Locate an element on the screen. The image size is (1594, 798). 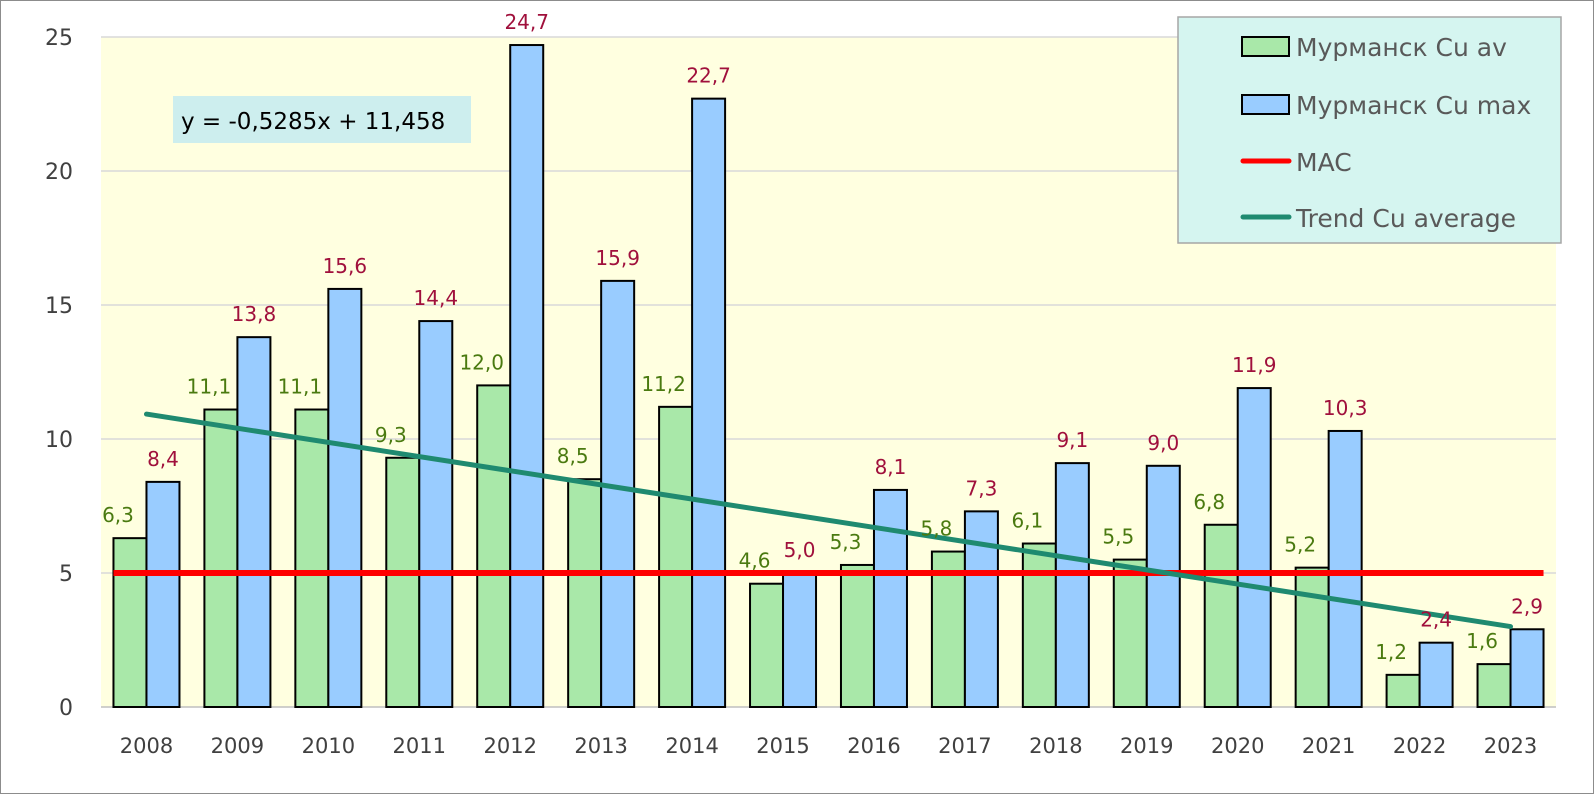
y-tick-label: 5 is located at coordinates (66, 574).